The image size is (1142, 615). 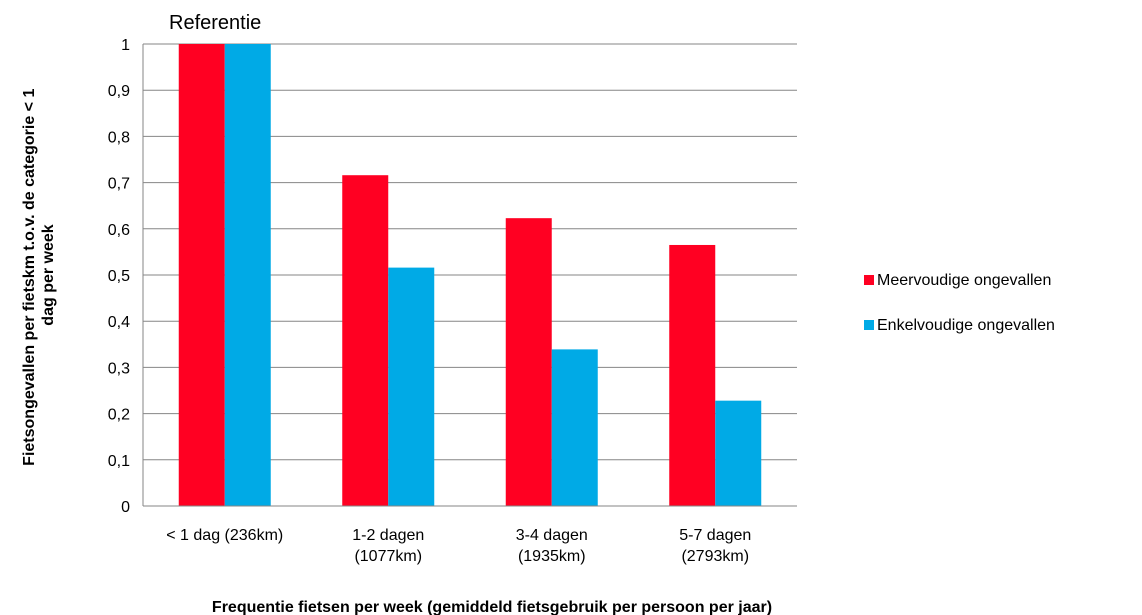 What do you see at coordinates (119, 184) in the screenshot?
I see `y-tick-label: 0,7` at bounding box center [119, 184].